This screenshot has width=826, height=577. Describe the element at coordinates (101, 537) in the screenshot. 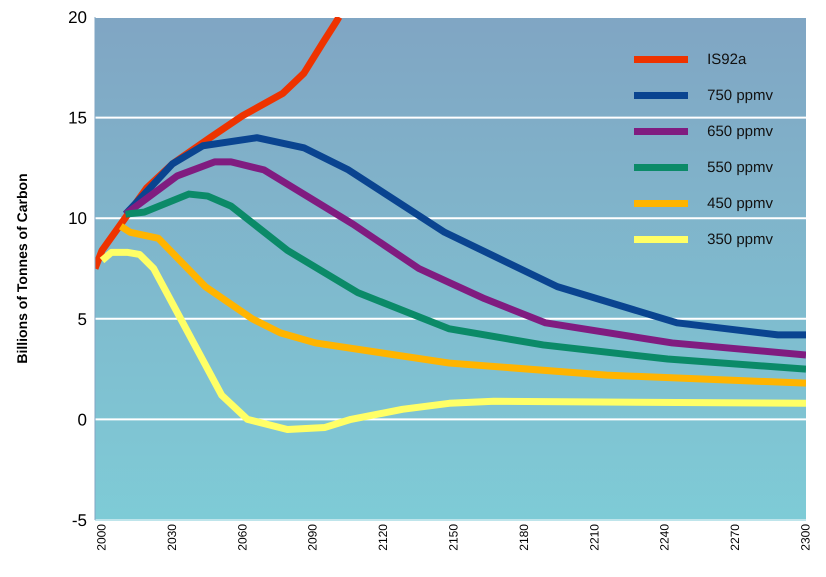

I see `x-tick-label: 2000` at that location.